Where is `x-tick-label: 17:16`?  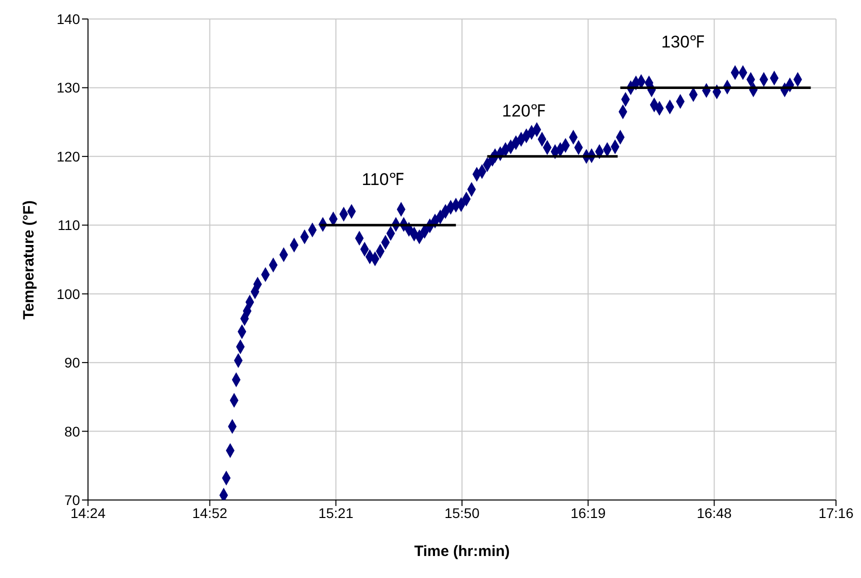
x-tick-label: 17:16 is located at coordinates (836, 512).